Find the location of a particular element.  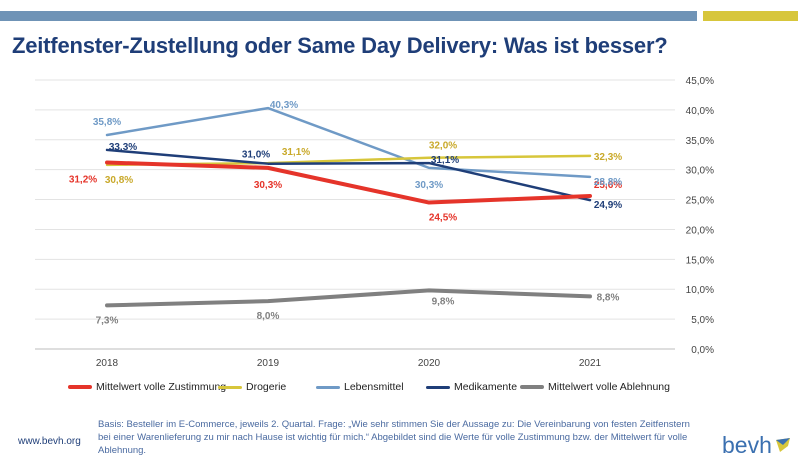

y-tick-label: 25,0% is located at coordinates (700, 201).